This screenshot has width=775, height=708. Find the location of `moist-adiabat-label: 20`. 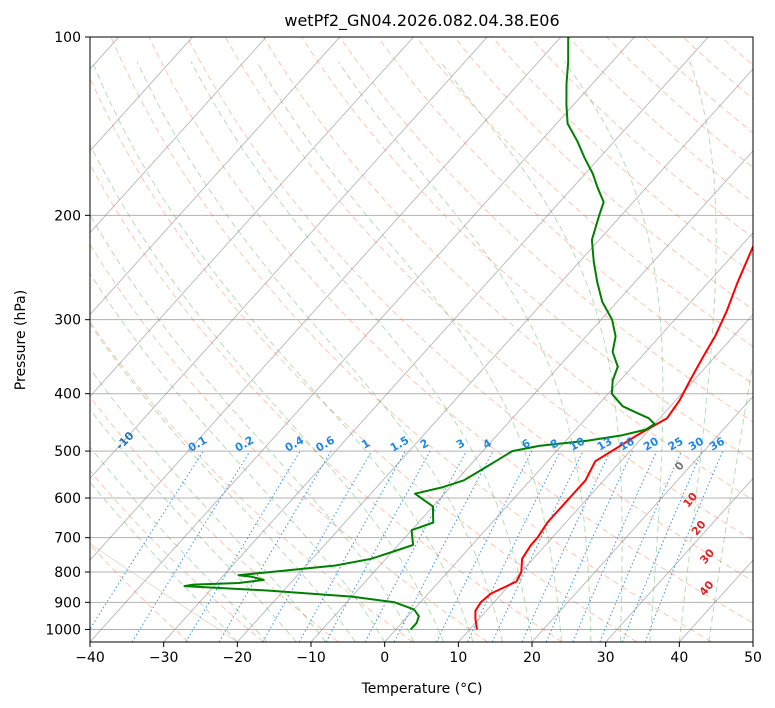

moist-adiabat-label: 20 is located at coordinates (699, 528).